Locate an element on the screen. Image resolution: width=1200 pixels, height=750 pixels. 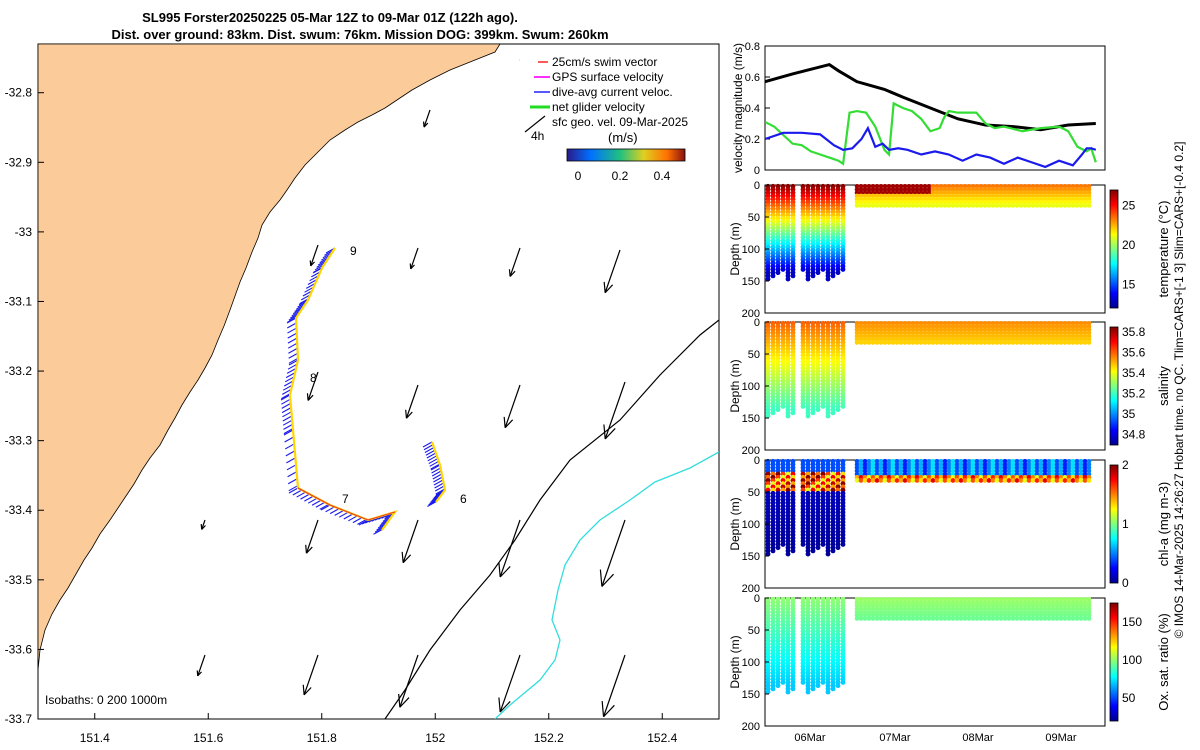
legend-box is located at coordinates (618, 100).